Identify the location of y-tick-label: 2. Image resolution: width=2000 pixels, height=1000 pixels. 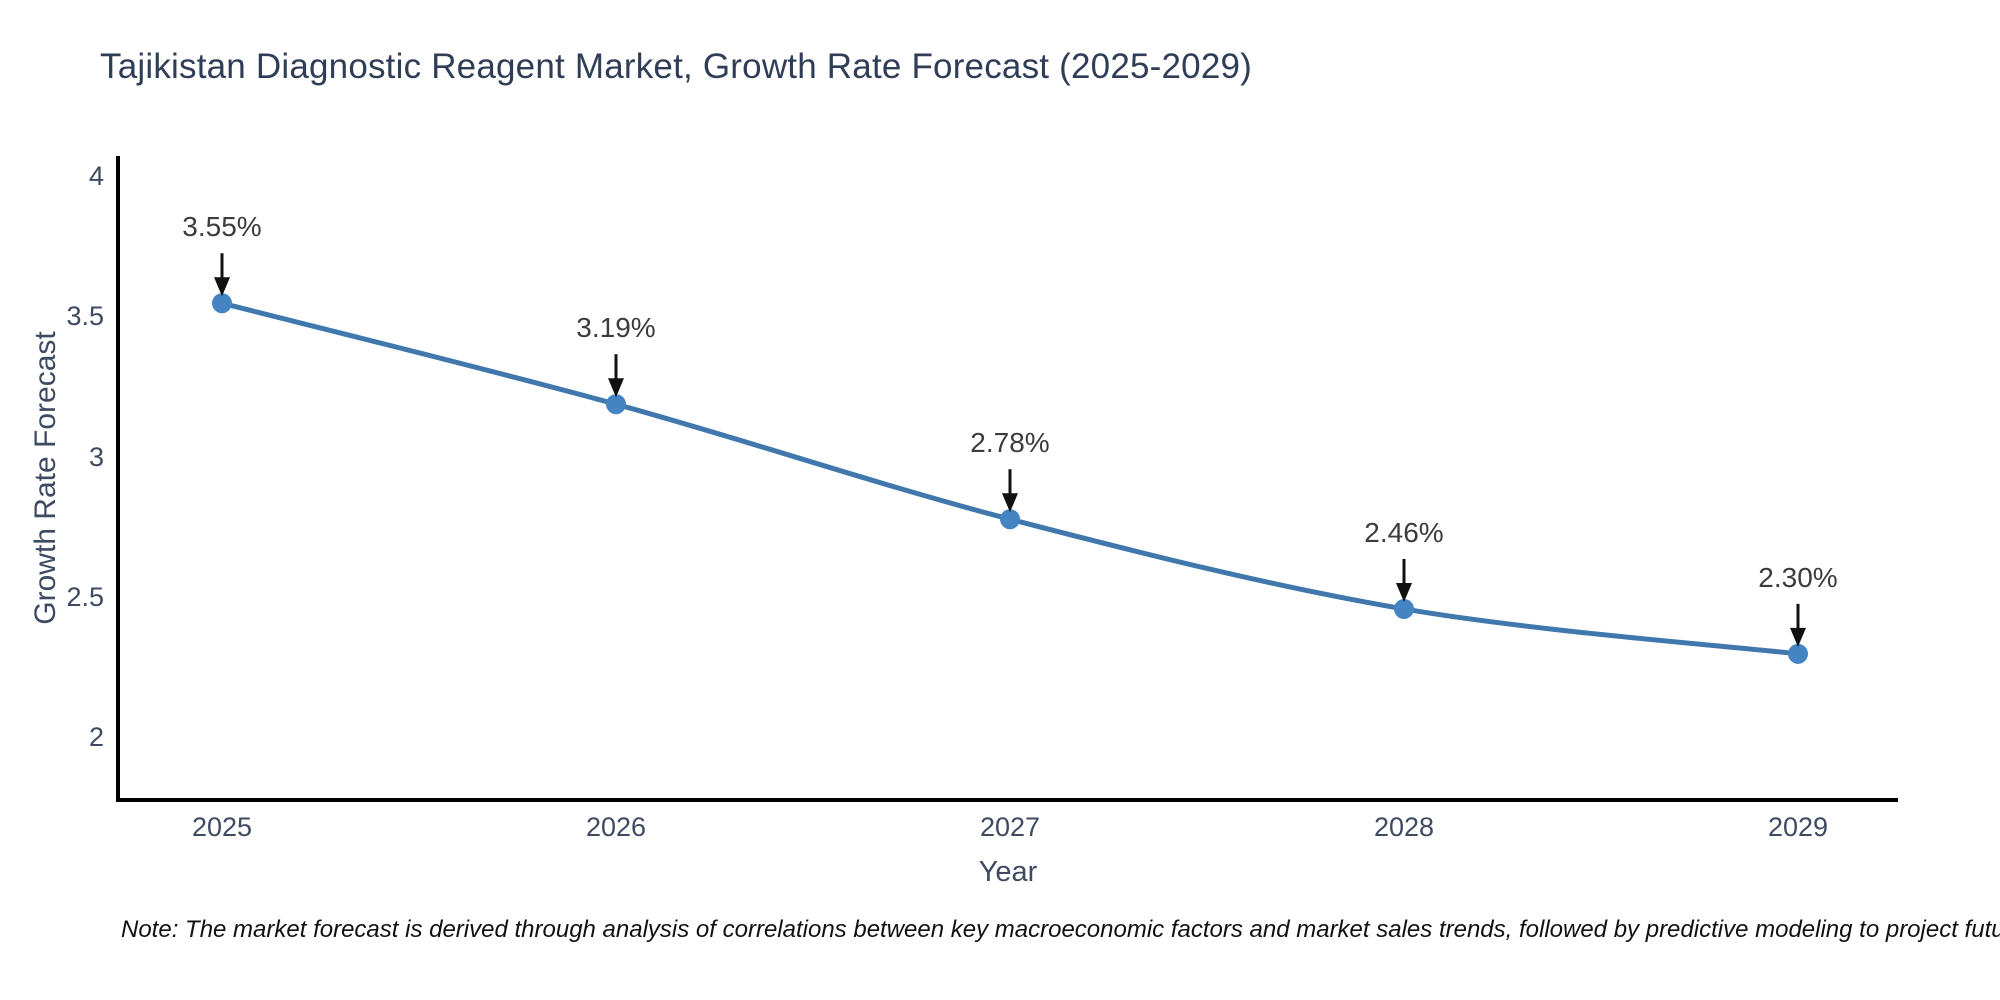
(96, 737).